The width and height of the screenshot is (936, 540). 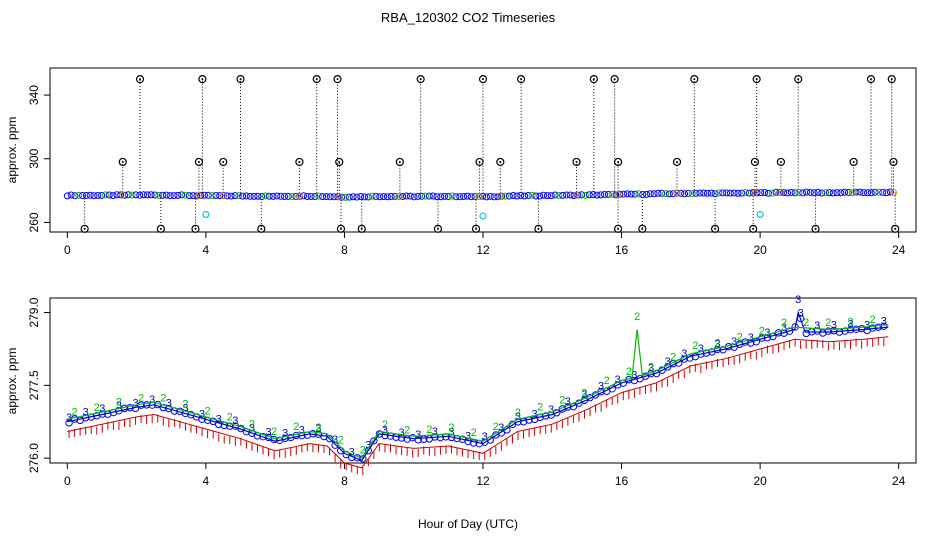 I want to click on top-spike-marker-high-dot, so click(x=593, y=79).